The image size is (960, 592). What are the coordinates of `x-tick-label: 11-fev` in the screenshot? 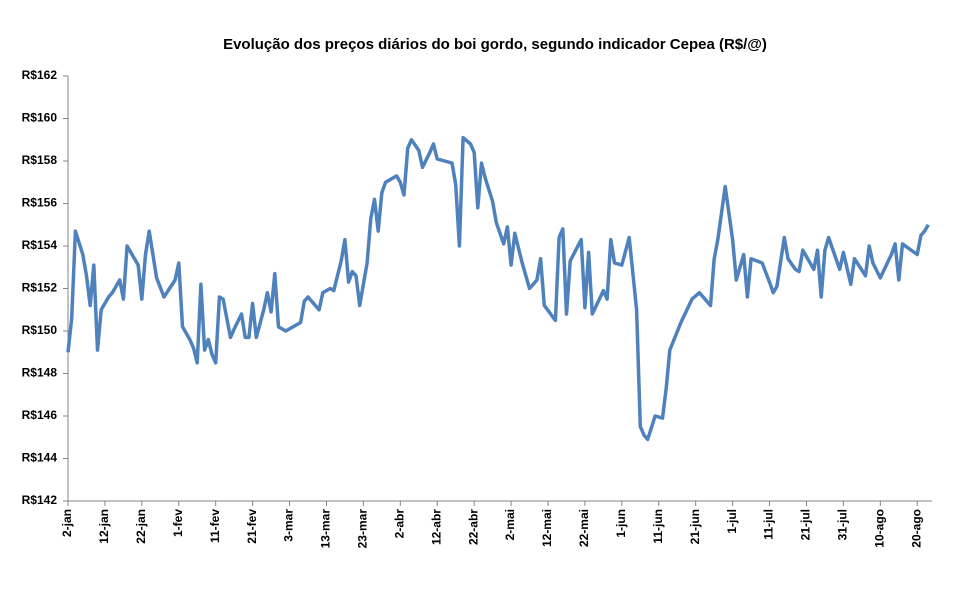 It's located at (215, 526).